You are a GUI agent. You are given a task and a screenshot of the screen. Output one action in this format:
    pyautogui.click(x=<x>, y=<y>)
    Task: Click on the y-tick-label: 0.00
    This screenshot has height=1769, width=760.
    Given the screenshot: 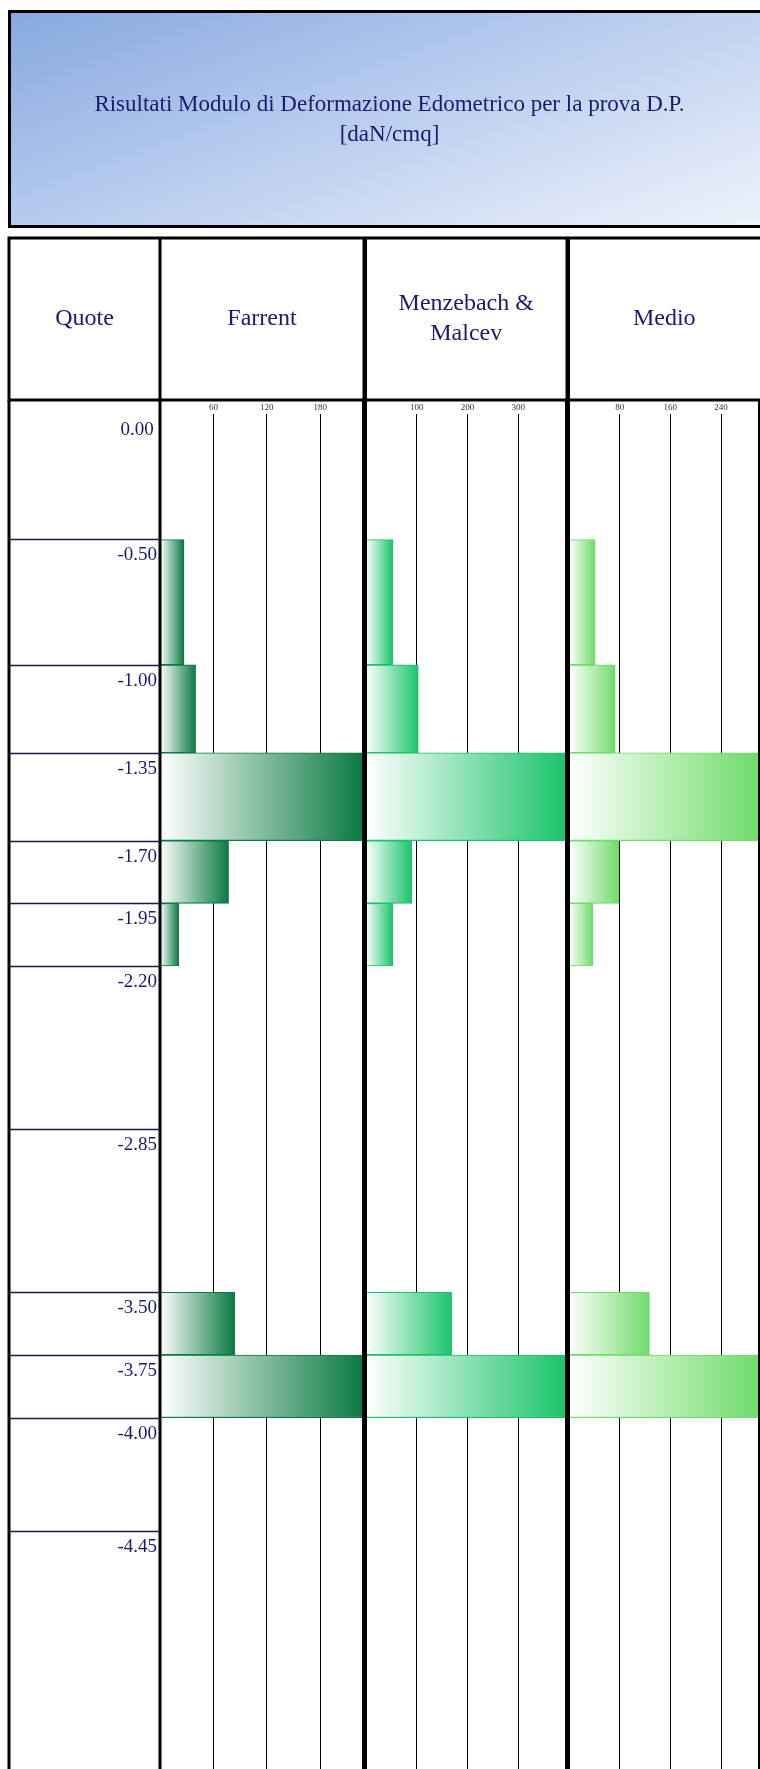 What is the action you would take?
    pyautogui.click(x=137, y=428)
    